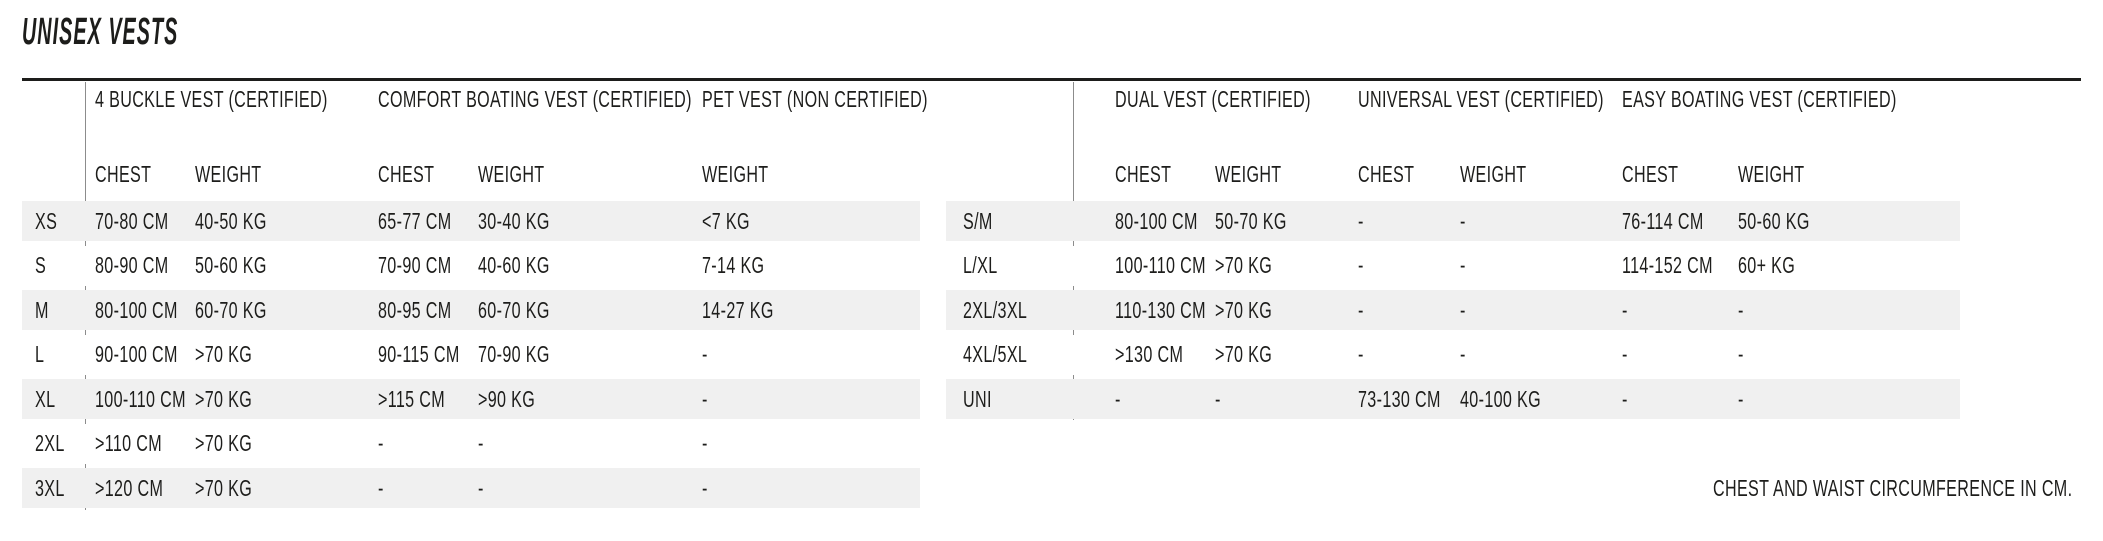  Describe the element at coordinates (1286, 310) in the screenshot. I see `data-cell: >70 KG` at that location.